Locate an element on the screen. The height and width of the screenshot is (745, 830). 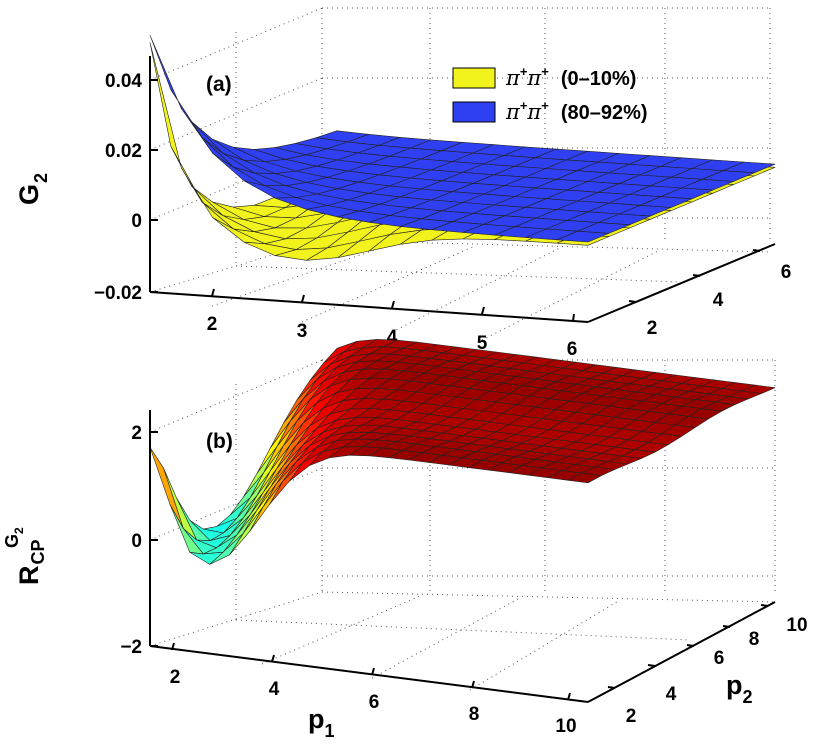
x-tick-b-2: 6 is located at coordinates (374, 702).